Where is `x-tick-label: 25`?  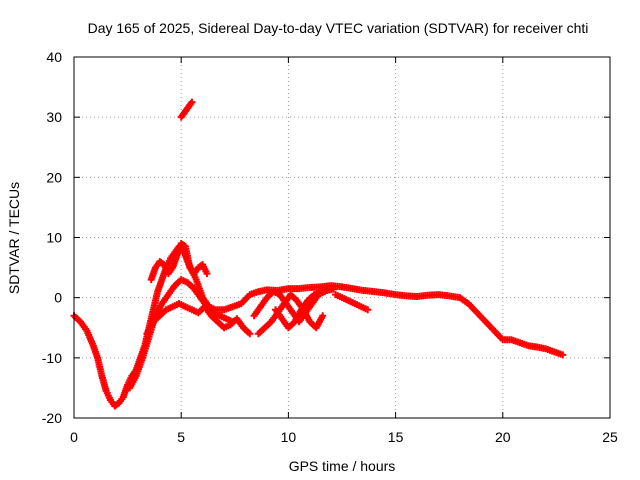 x-tick-label: 25 is located at coordinates (610, 437).